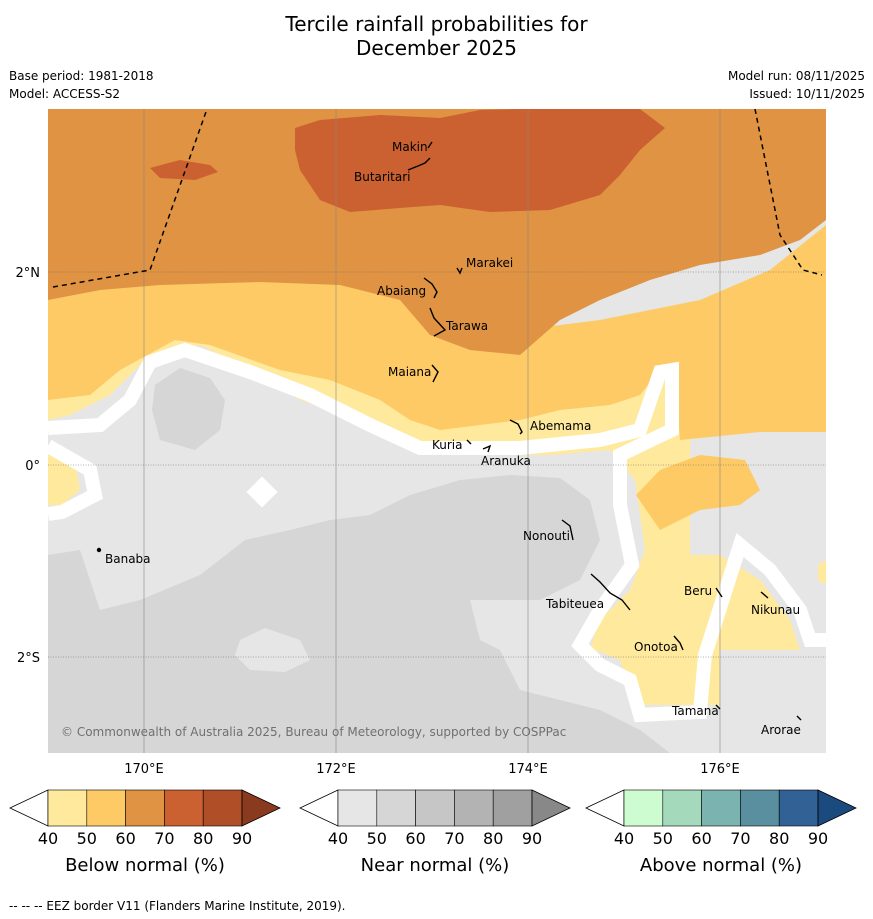 The image size is (873, 919). I want to click on place-label-nikunau: Nikunau, so click(775, 610).